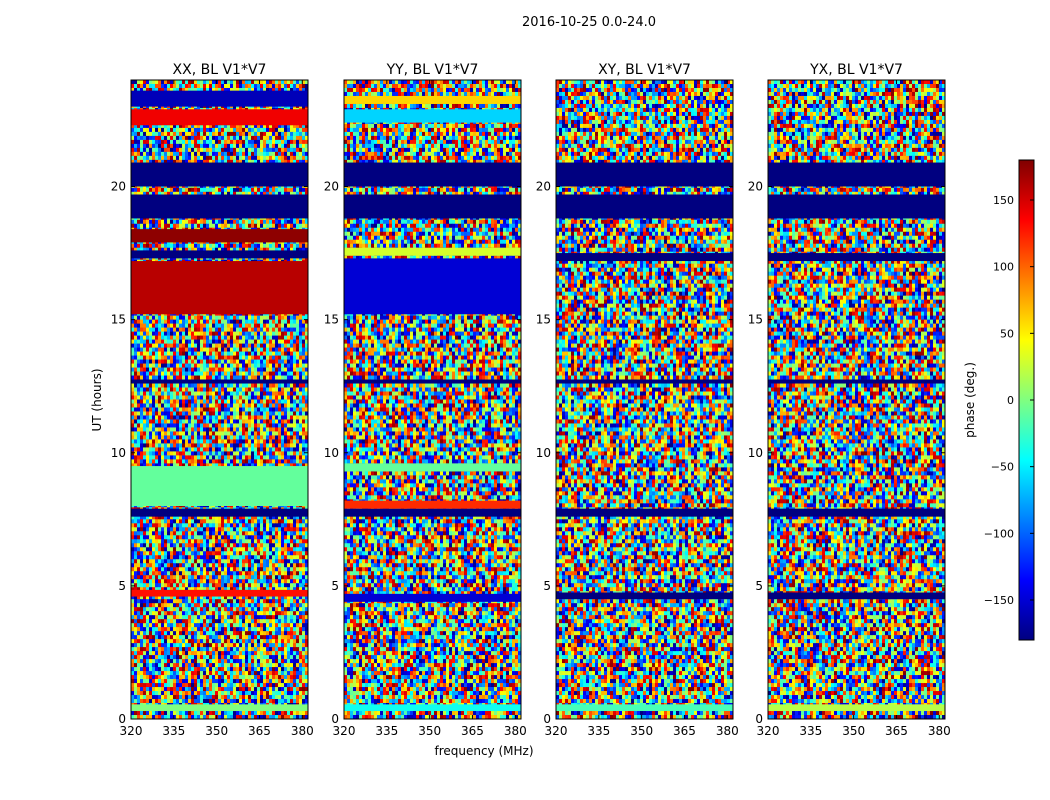 The image size is (1050, 800). I want to click on colorbar-label: phase (deg.), so click(970, 400).